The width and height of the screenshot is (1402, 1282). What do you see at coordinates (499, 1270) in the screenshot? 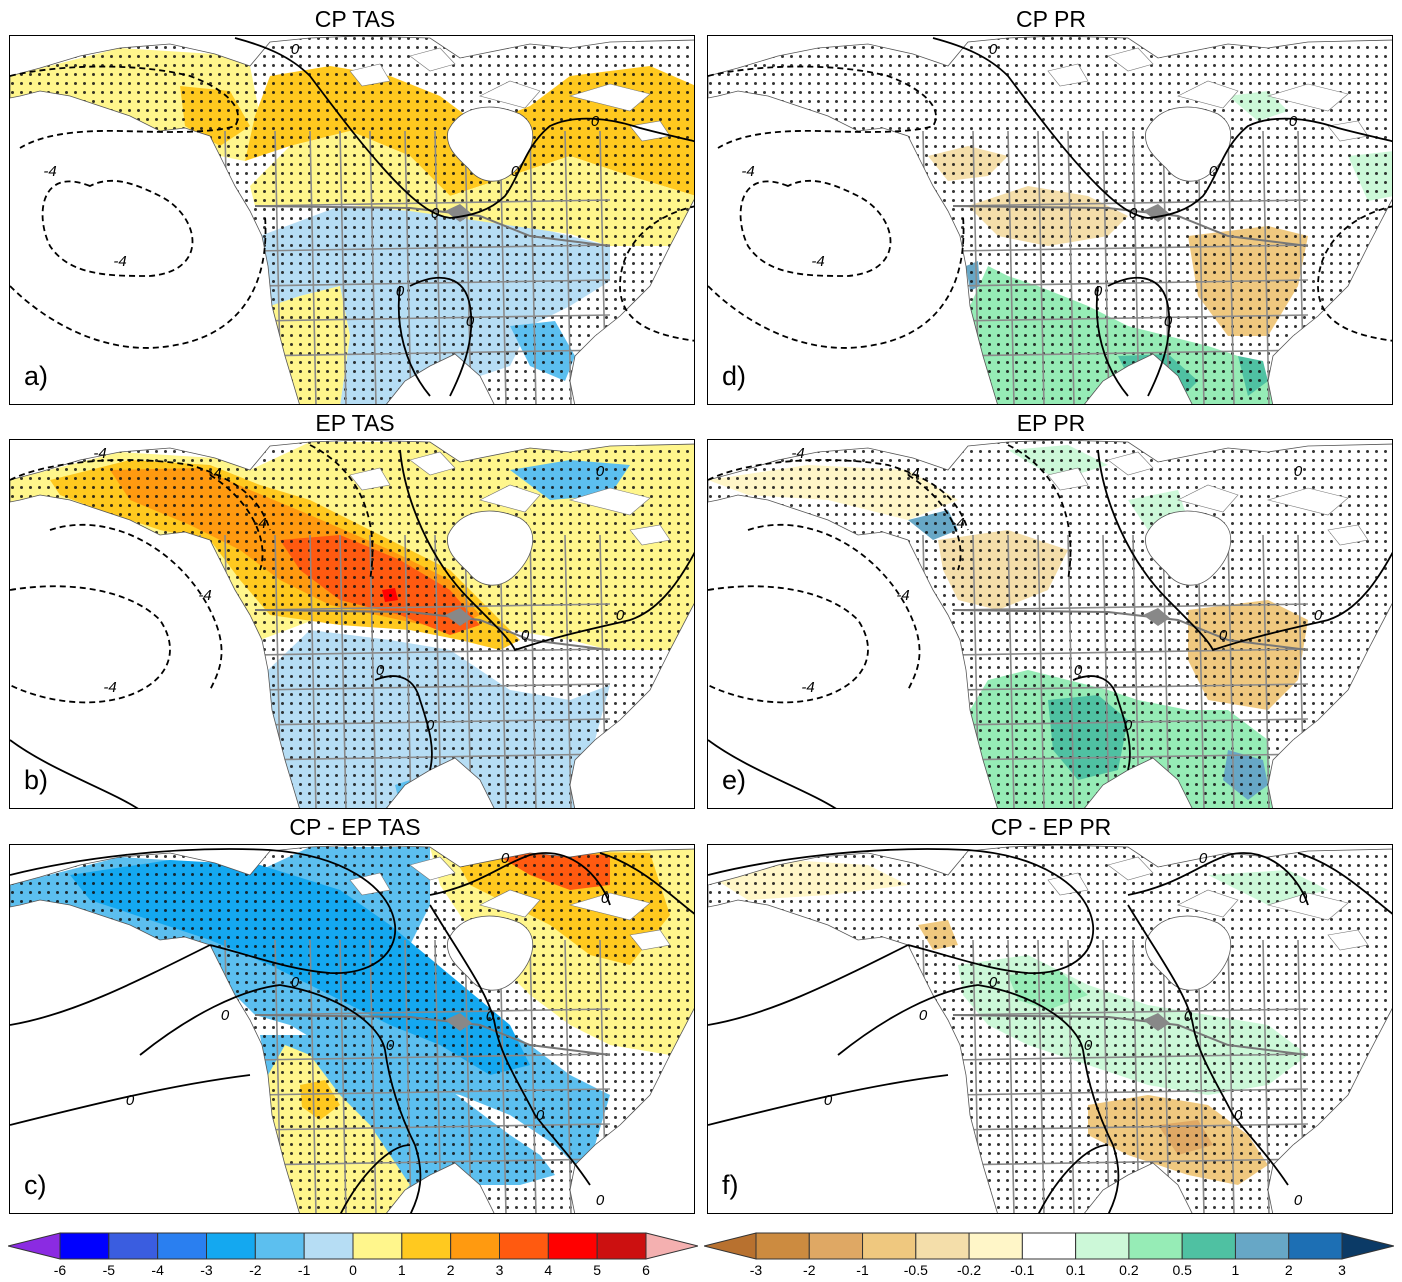
I see `colorbar-tick-label: 3` at bounding box center [499, 1270].